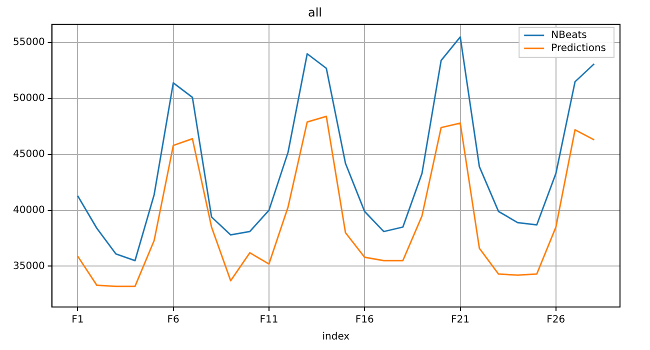 The width and height of the screenshot is (650, 350). I want to click on x-tick-label: F11, so click(269, 320).